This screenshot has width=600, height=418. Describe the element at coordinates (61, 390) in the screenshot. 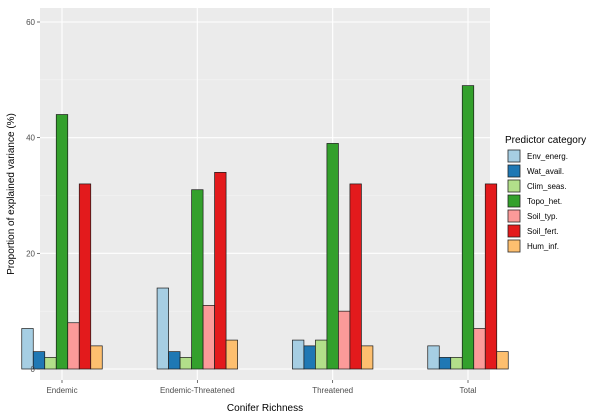

I see `x-tick-label: Endemic` at that location.